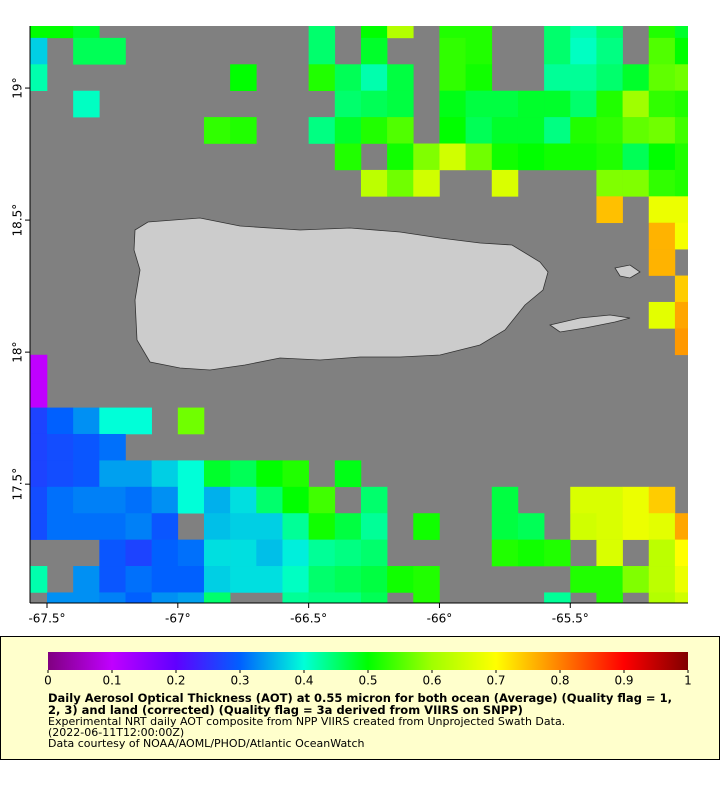  I want to click on x-tick-label: -67°, so click(178, 619).